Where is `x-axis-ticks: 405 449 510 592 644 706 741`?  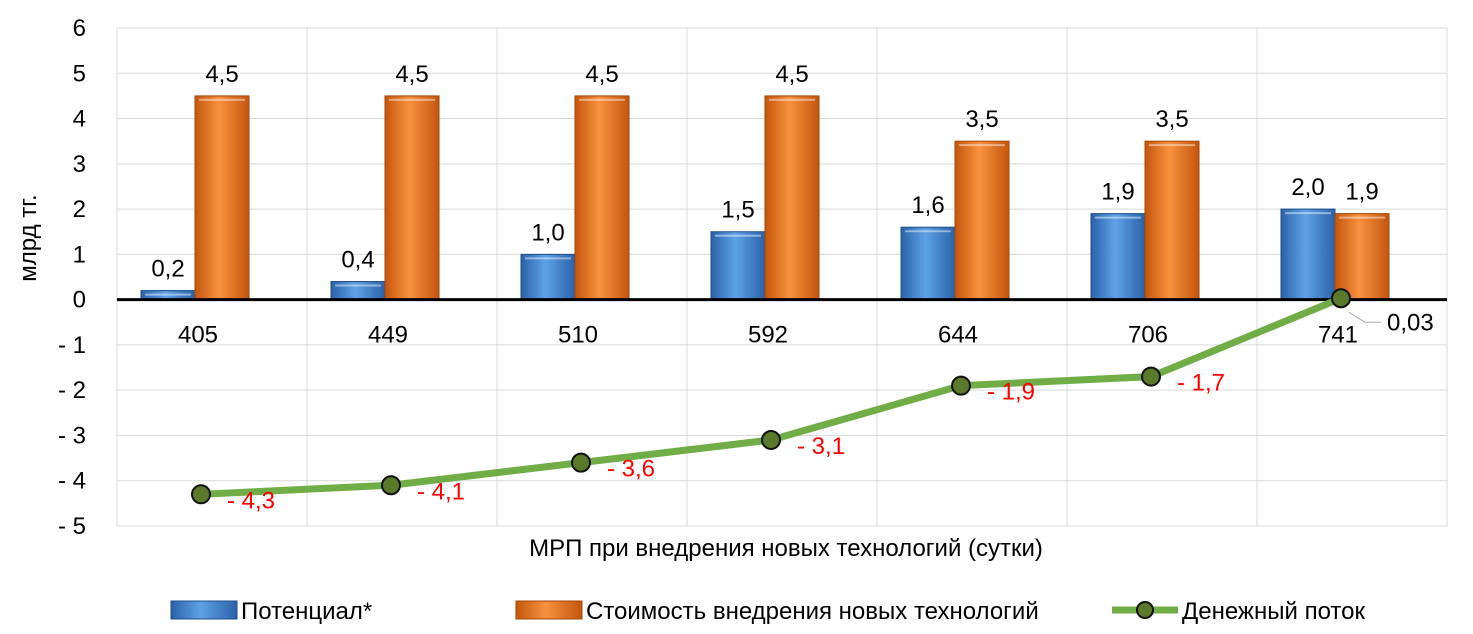
x-axis-ticks: 405 449 510 592 644 706 741 is located at coordinates (768, 335).